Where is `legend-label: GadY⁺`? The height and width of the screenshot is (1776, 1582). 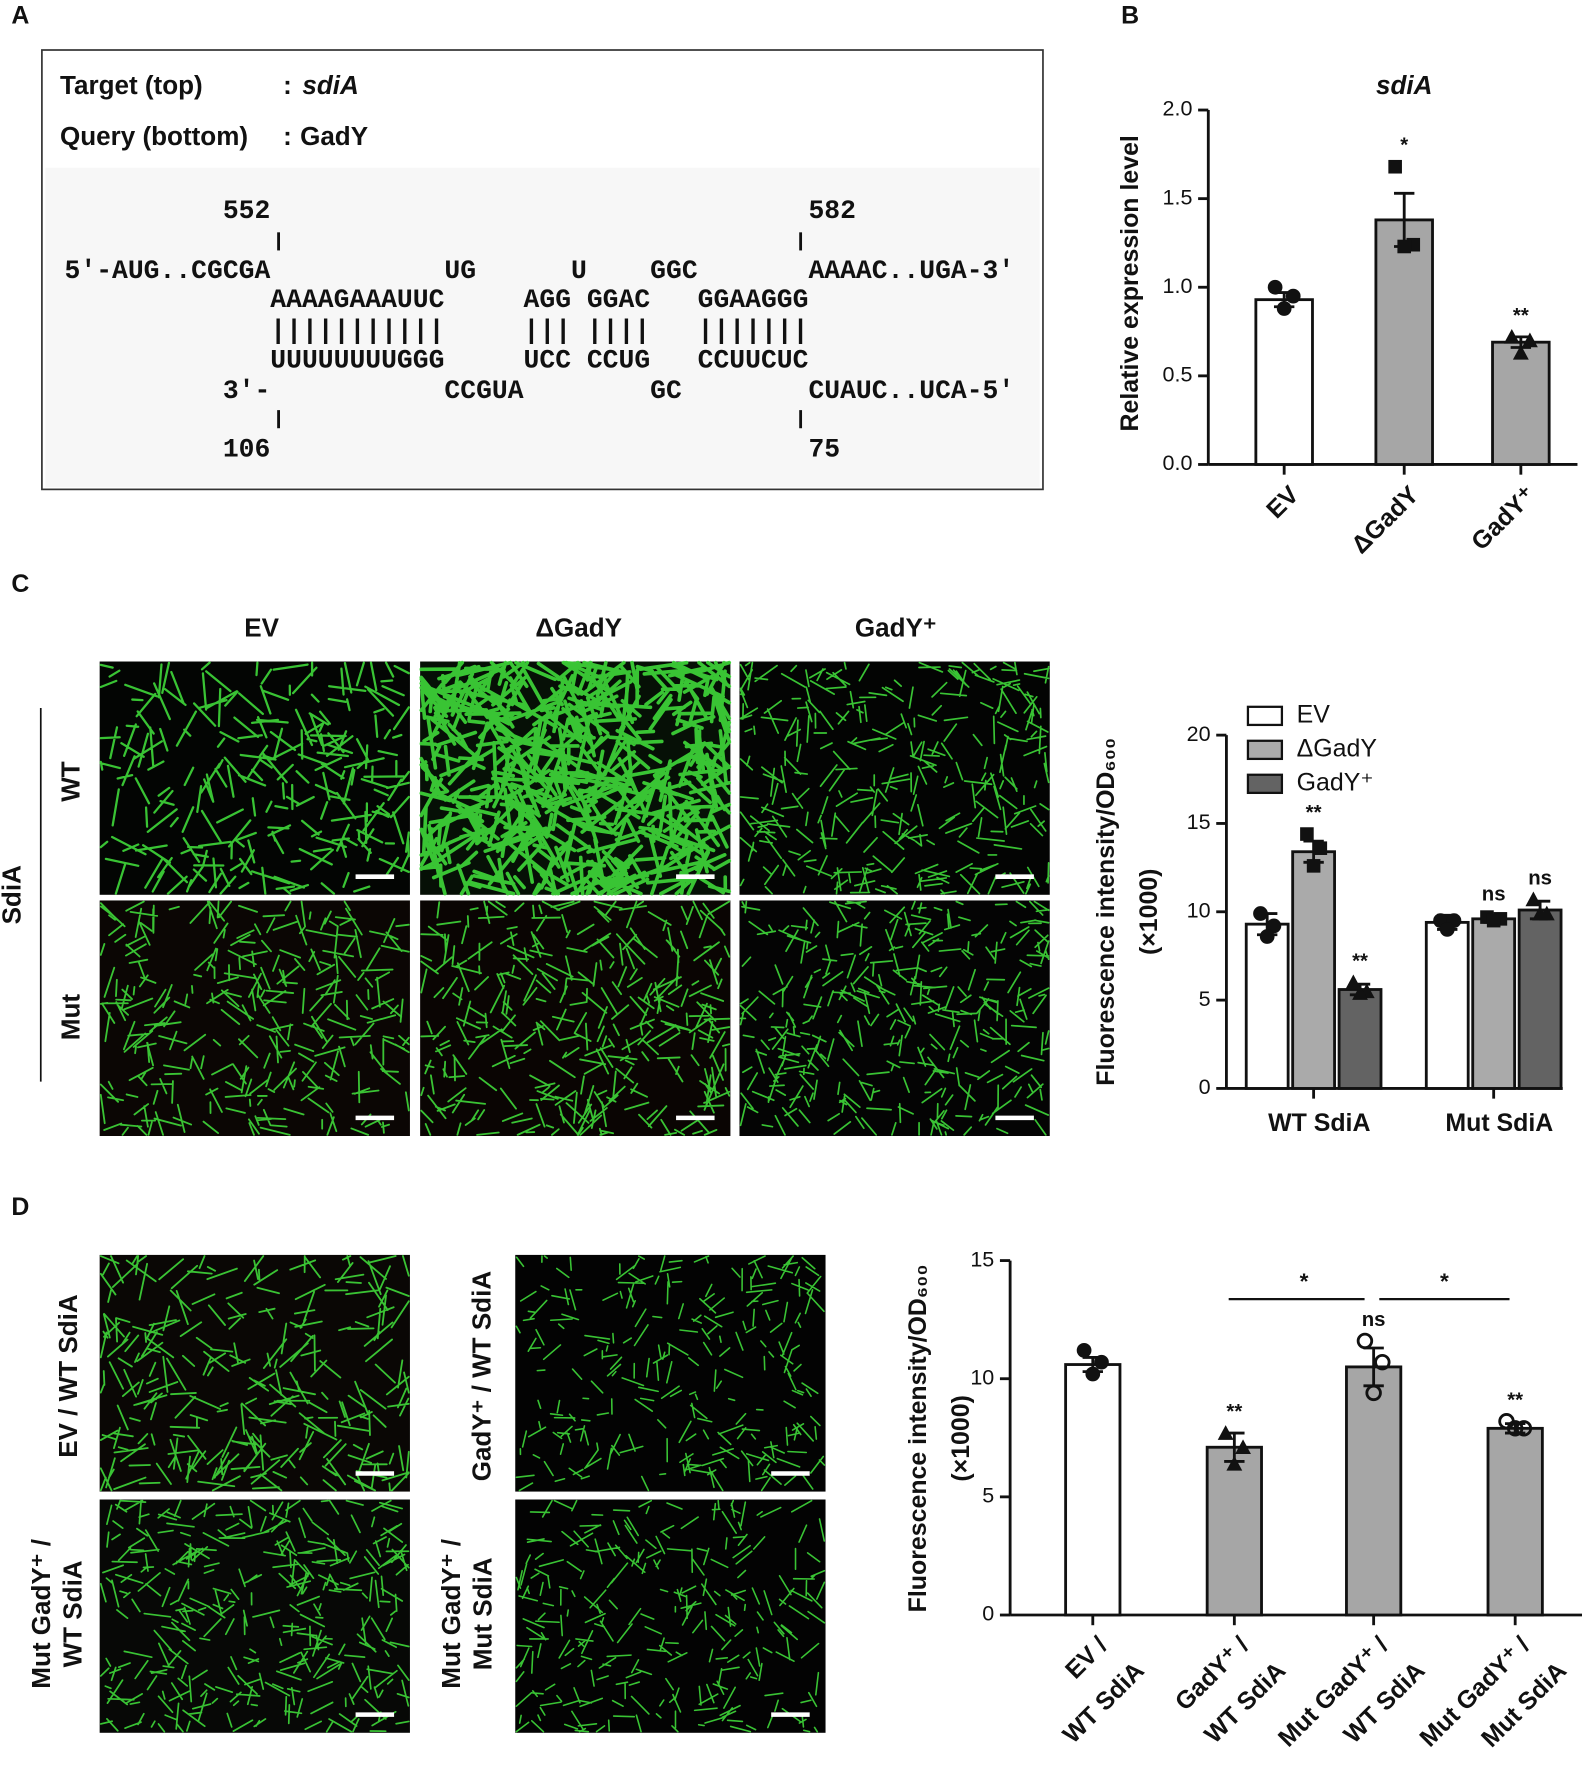
legend-label: GadY⁺ is located at coordinates (1335, 782).